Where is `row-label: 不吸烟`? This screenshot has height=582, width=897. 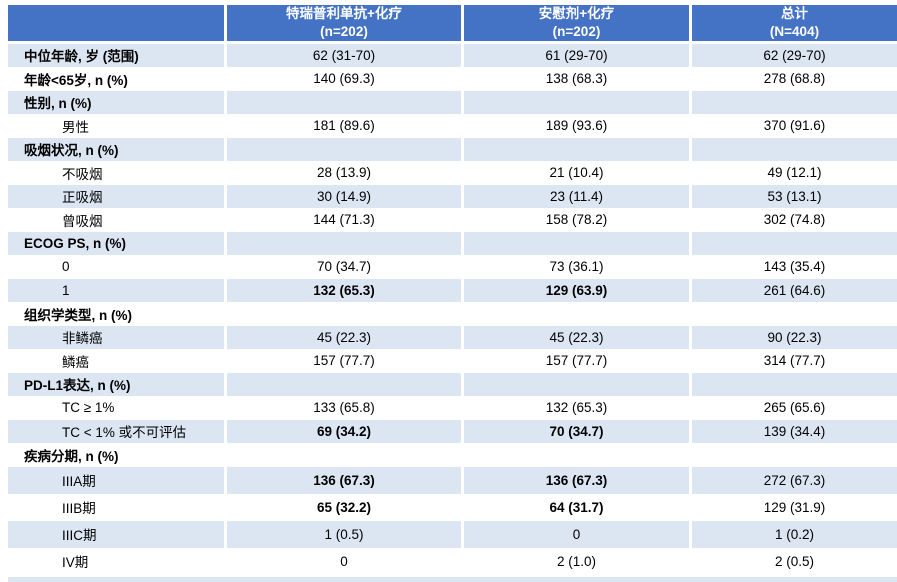
row-label: 不吸烟 is located at coordinates (117, 173).